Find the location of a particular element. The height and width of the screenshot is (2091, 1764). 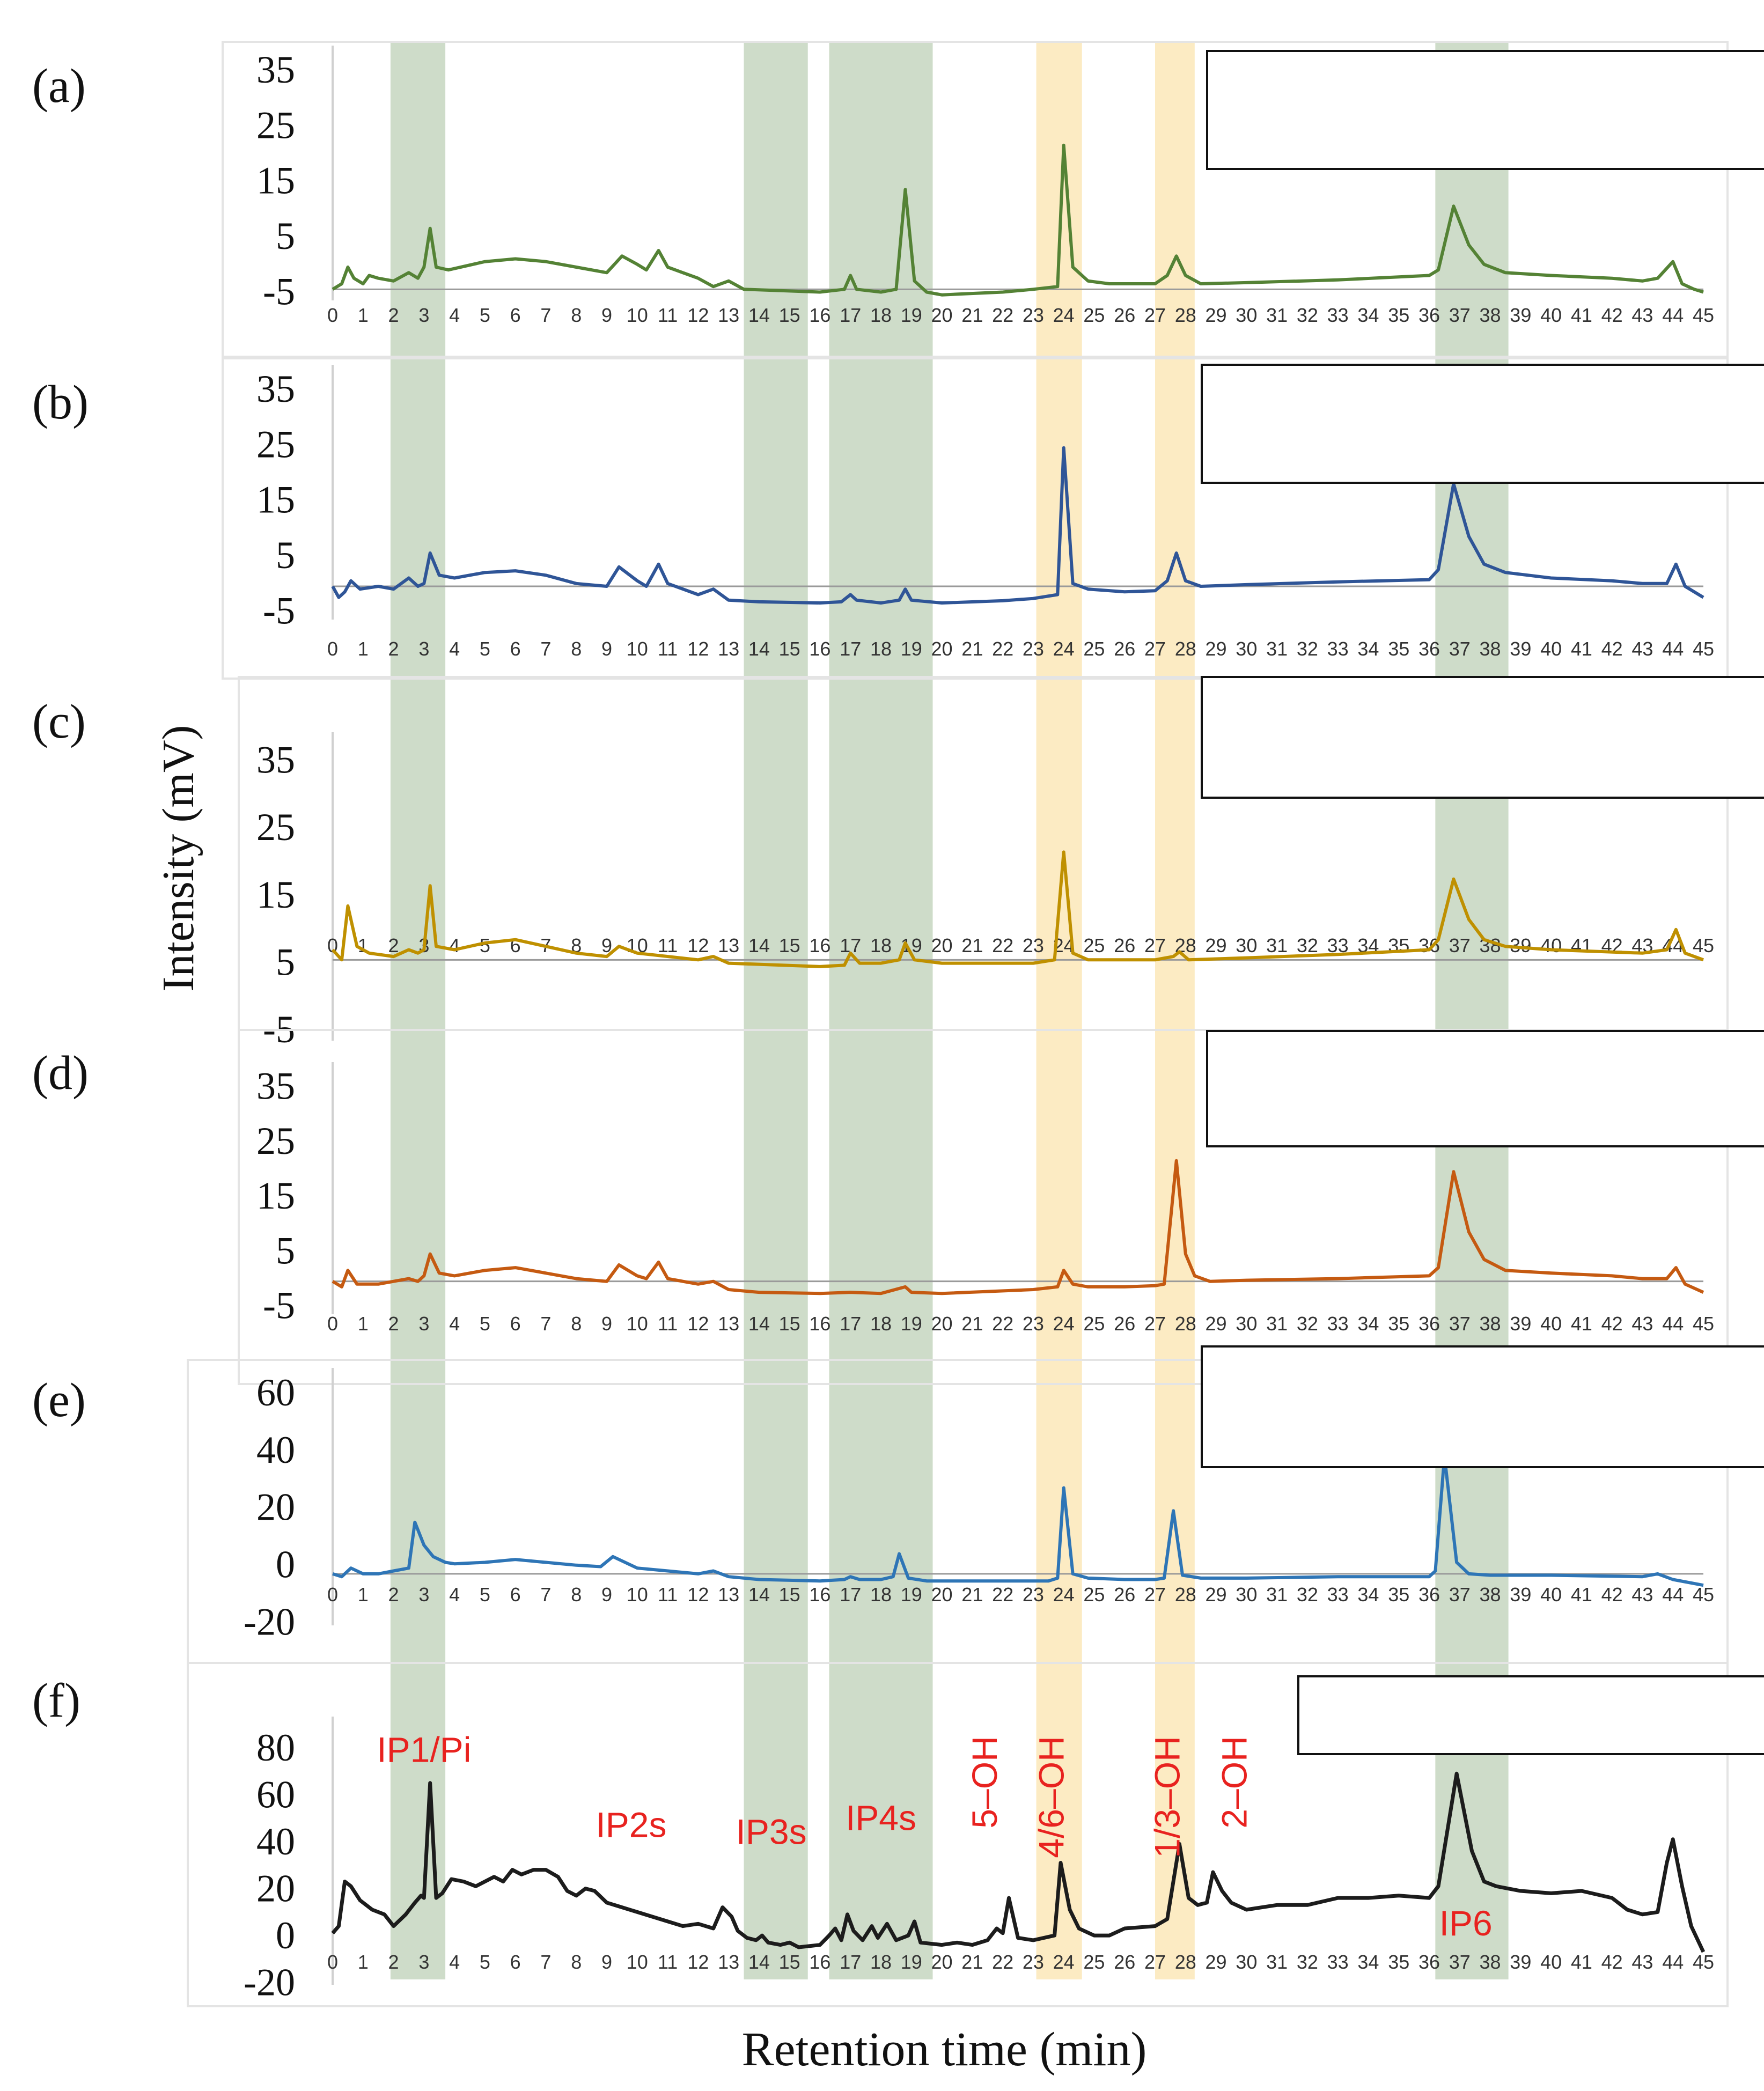

x-tick-label: 38 is located at coordinates (1490, 1324).